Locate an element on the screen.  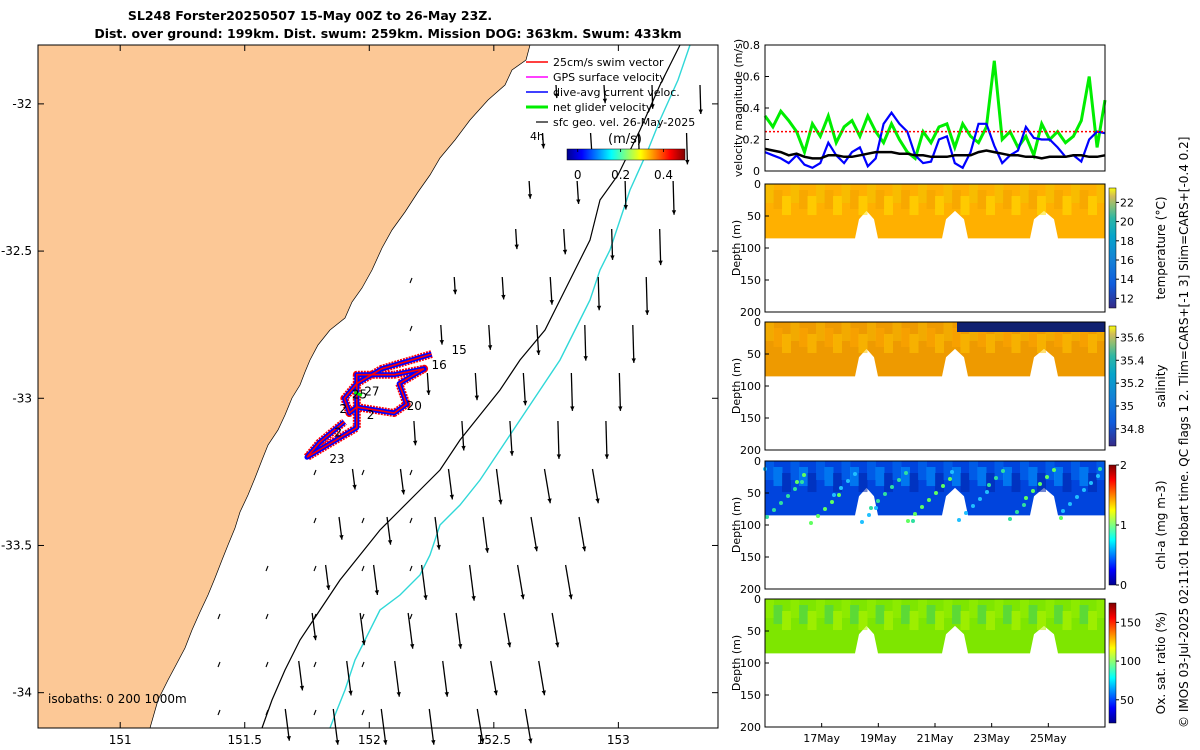
section-colorbar-tick-label: 16 is located at coordinates (1127, 260).